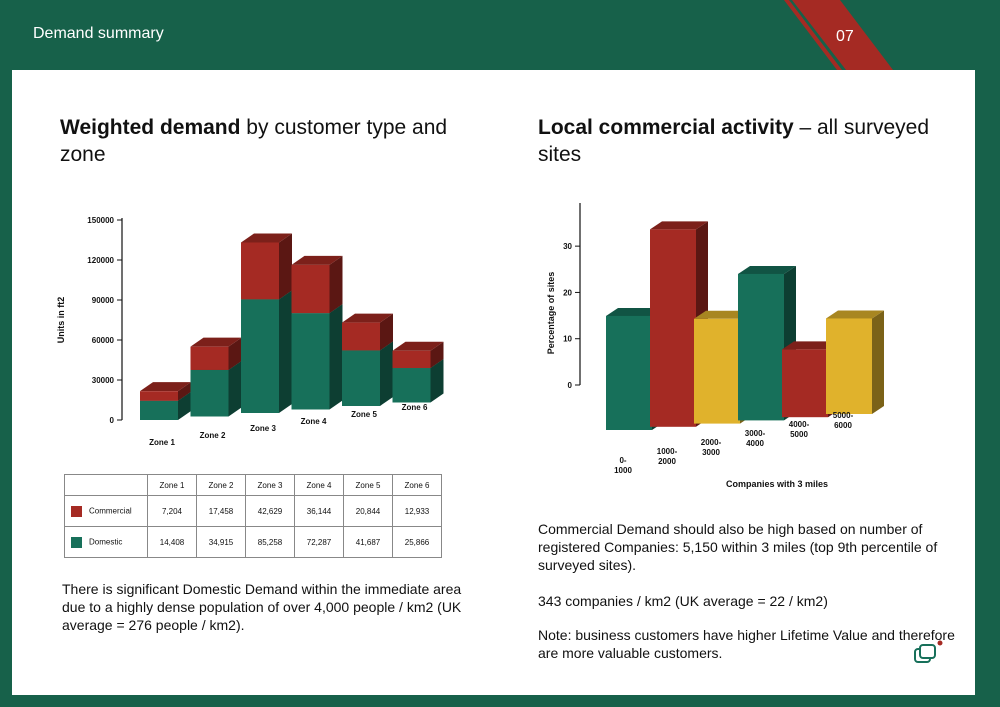 This screenshot has width=1000, height=707. Describe the element at coordinates (811, 345) in the screenshot. I see `bar-5-top` at that location.